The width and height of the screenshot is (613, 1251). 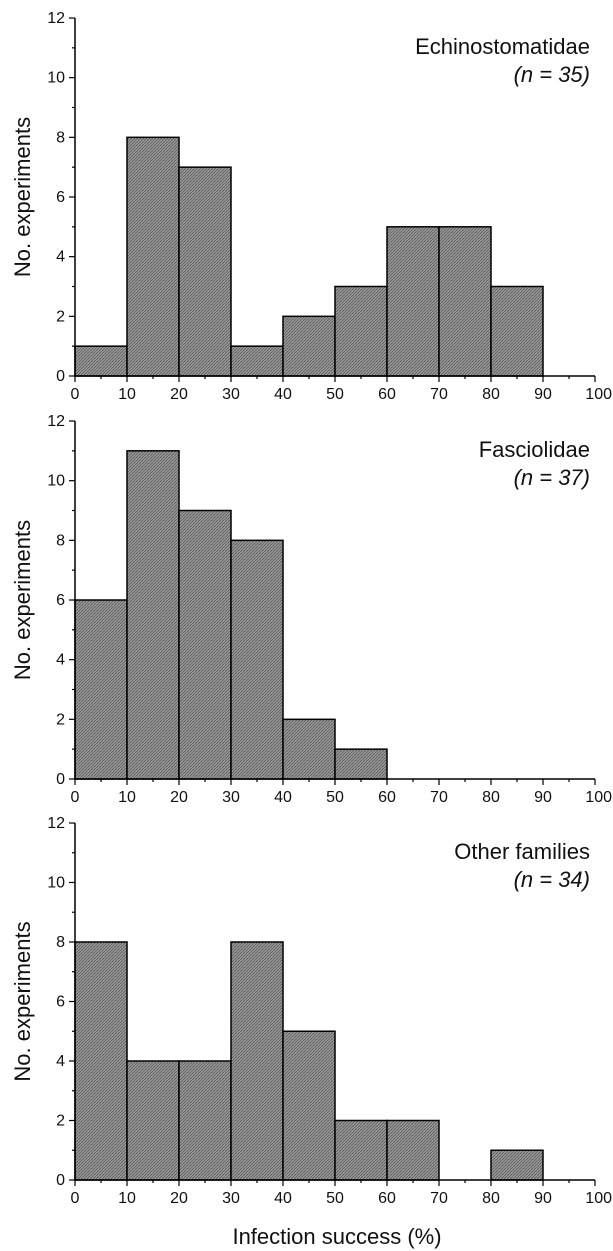 I want to click on x-axis-title: Infection success (%), so click(x=336, y=1236).